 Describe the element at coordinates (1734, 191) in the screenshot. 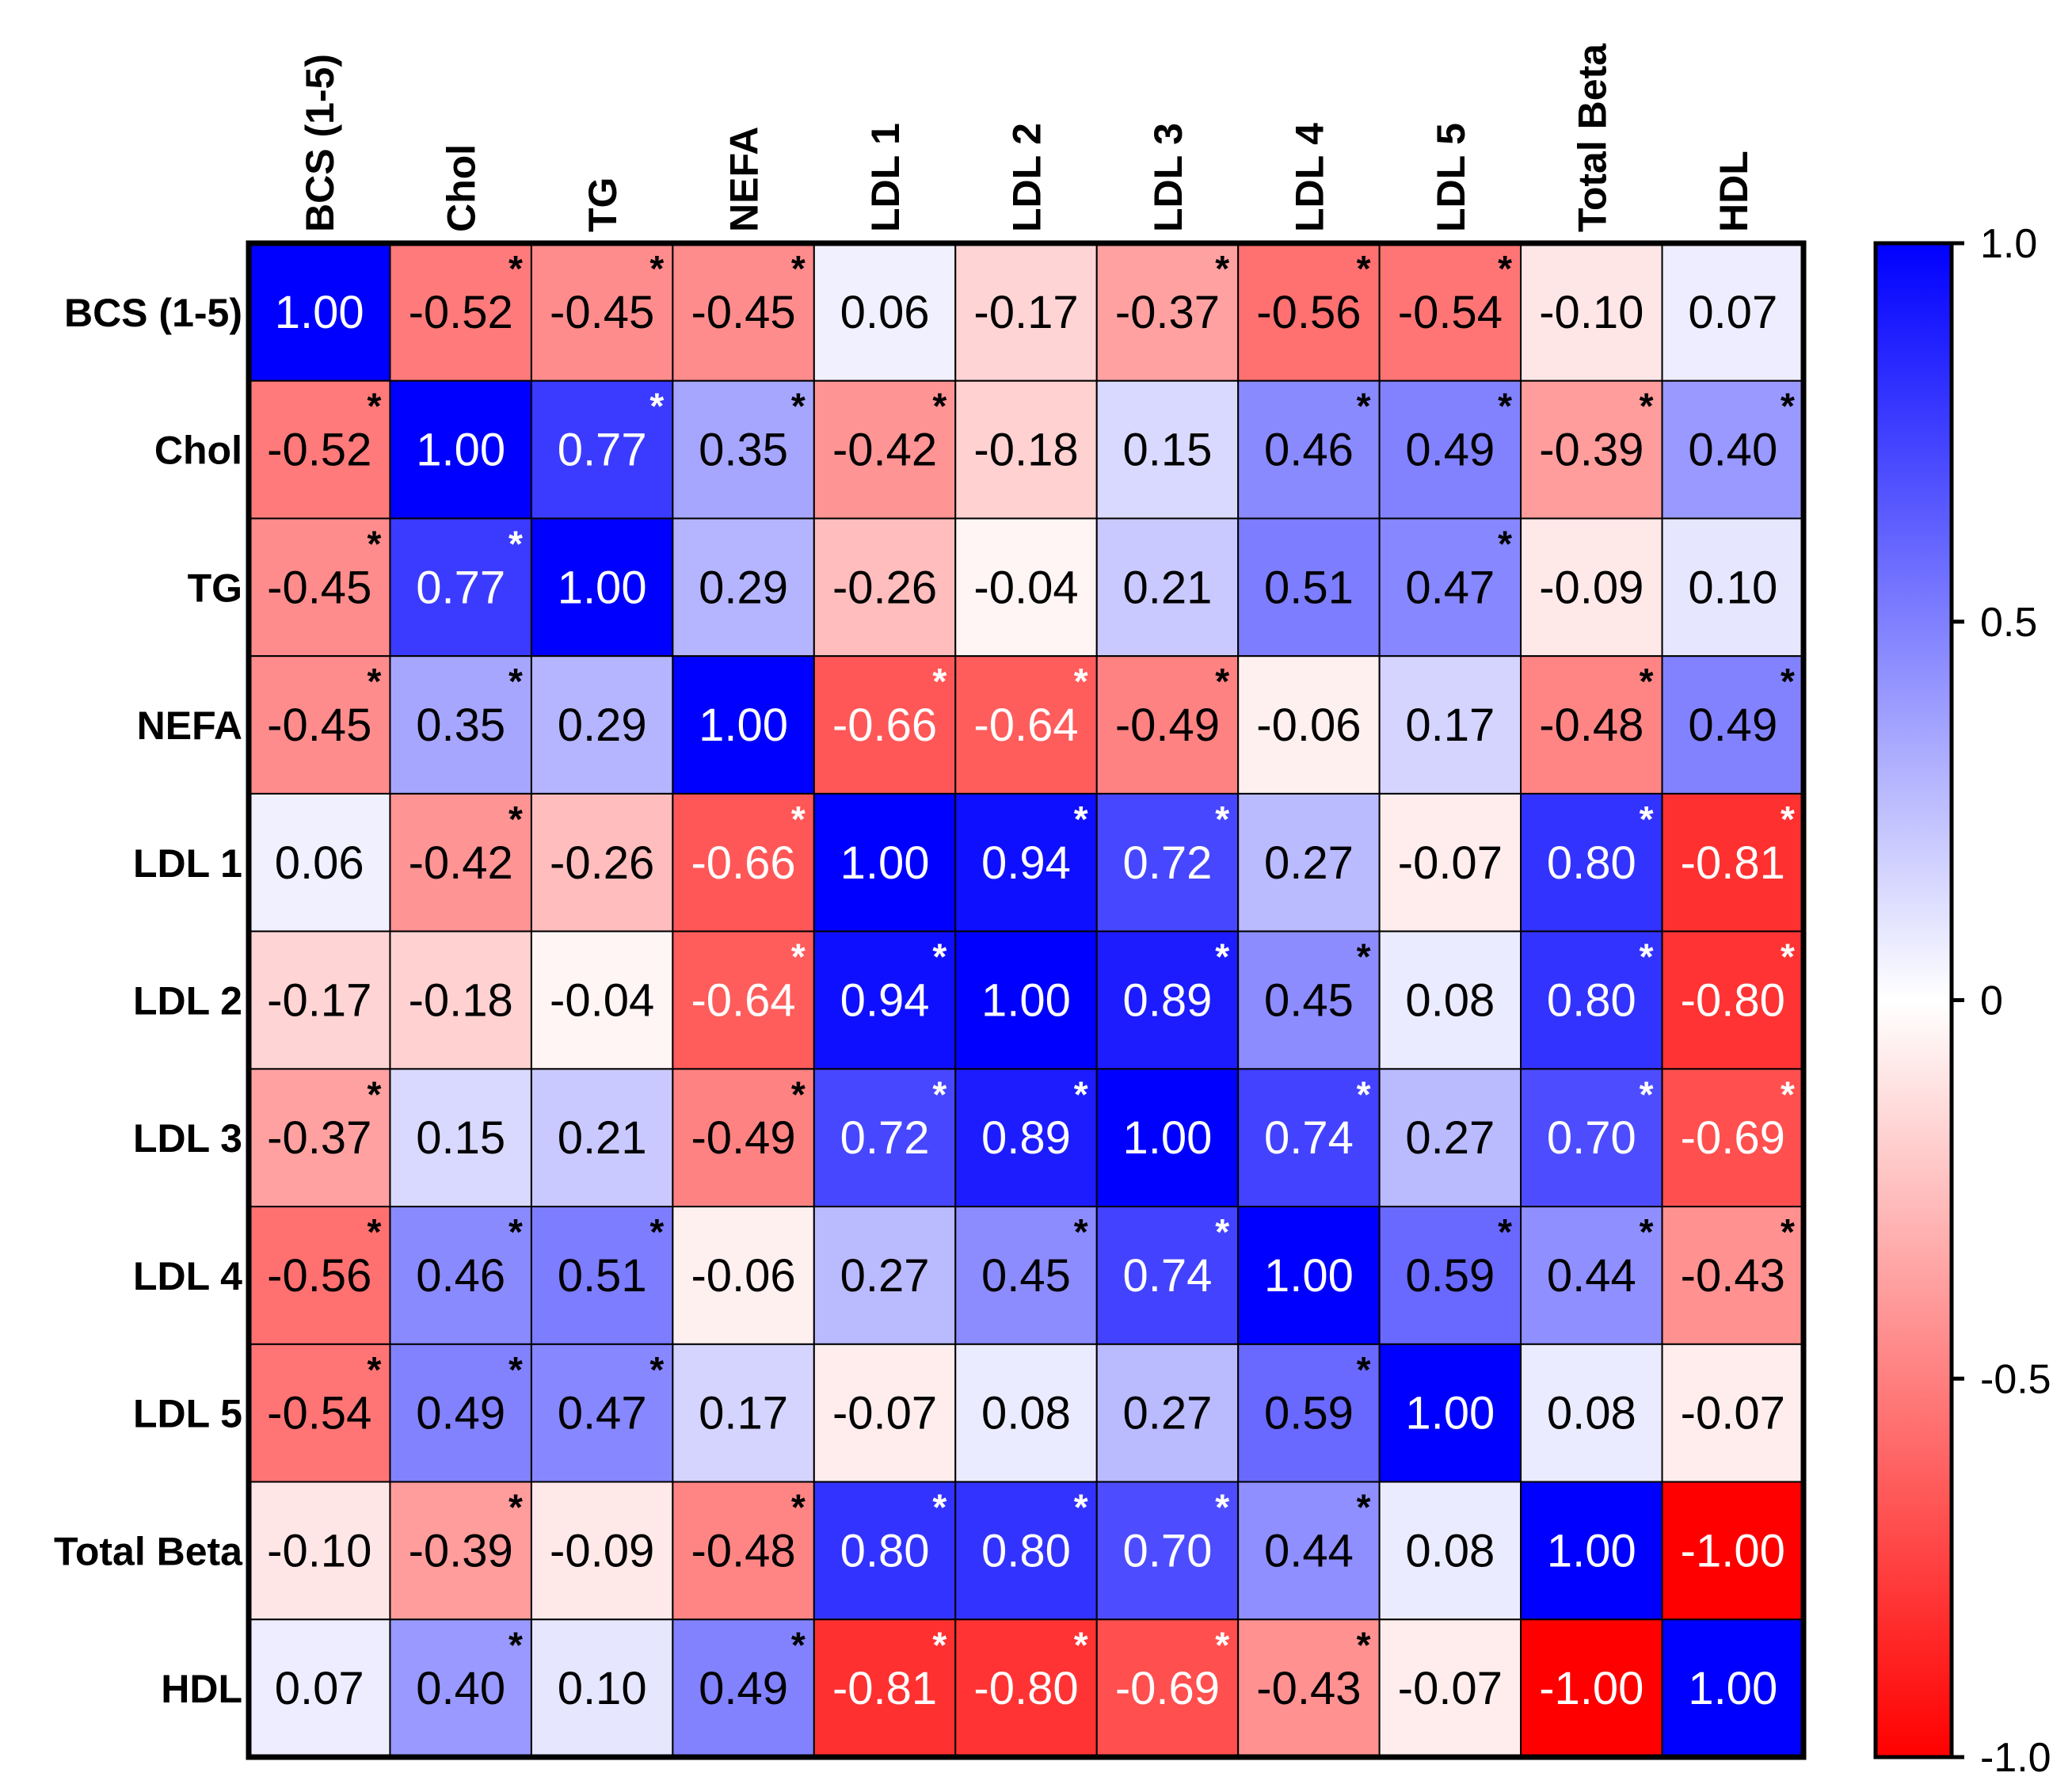

I see `column-label-hdl: HDL` at that location.